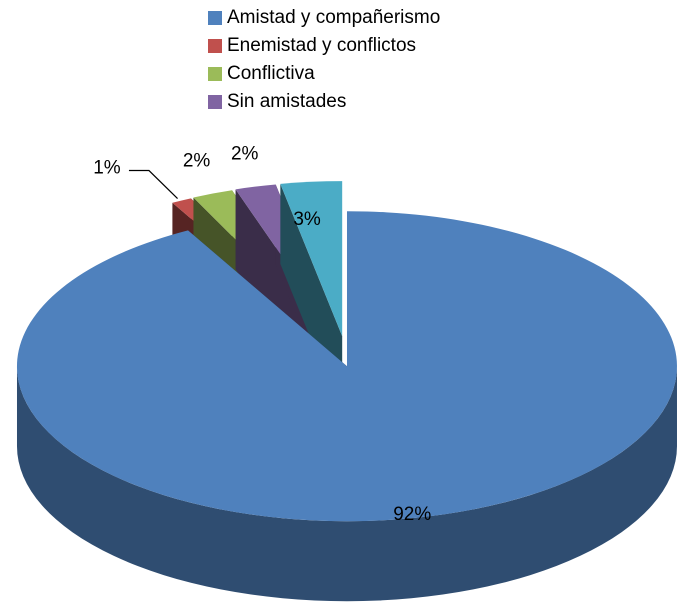 The width and height of the screenshot is (687, 613). What do you see at coordinates (107, 168) in the screenshot?
I see `data-label: 1%` at bounding box center [107, 168].